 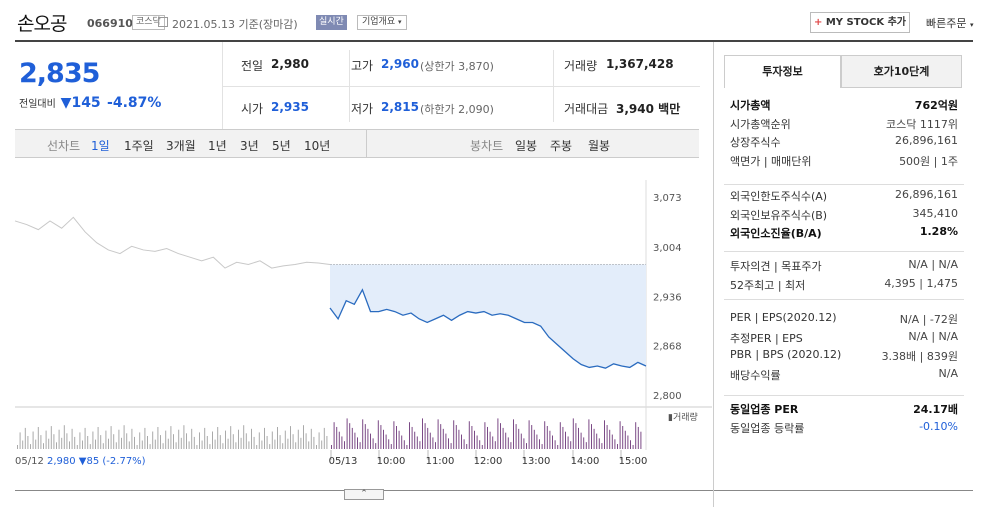 What do you see at coordinates (235, 24) in the screenshot?
I see `date-label: 2021.05.13 기준(장마감)` at bounding box center [235, 24].